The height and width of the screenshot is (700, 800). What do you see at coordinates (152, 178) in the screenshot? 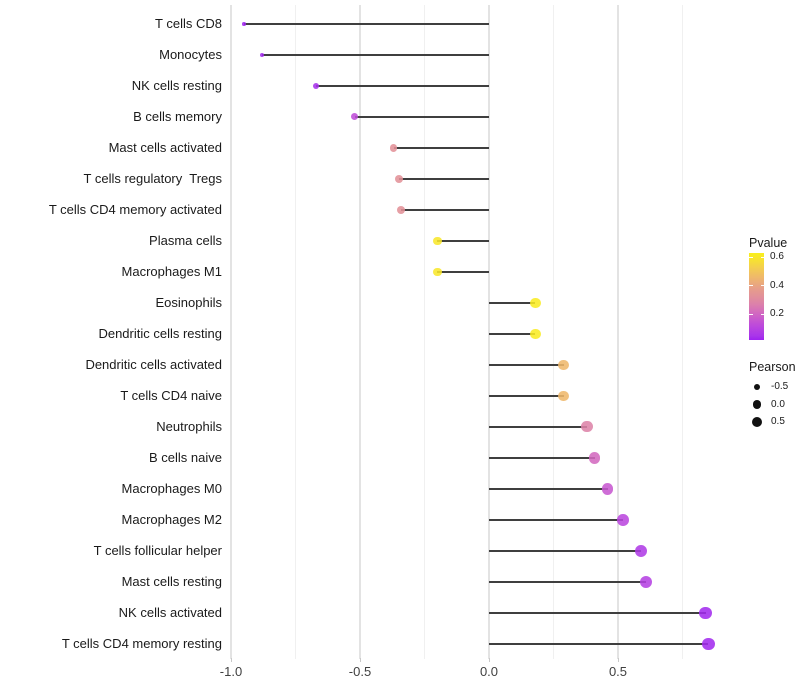
I see `category-label: T cells regulatory Tregs` at bounding box center [152, 178].